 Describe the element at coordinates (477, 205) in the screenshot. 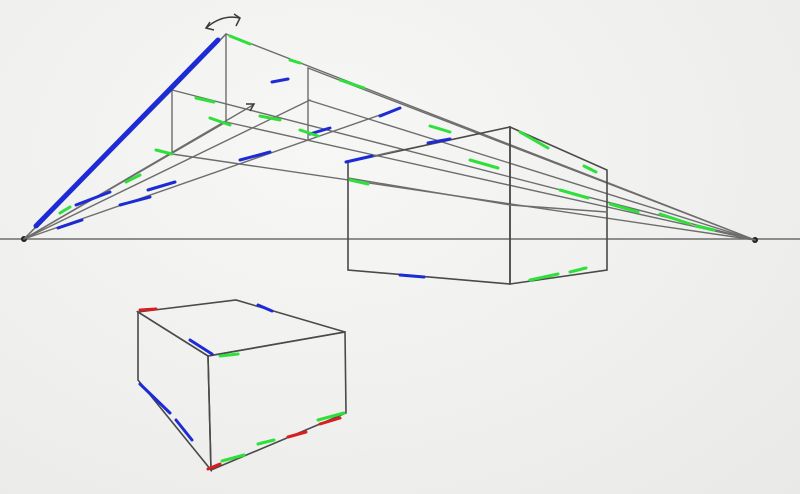

I see `large-perspective-box` at that location.